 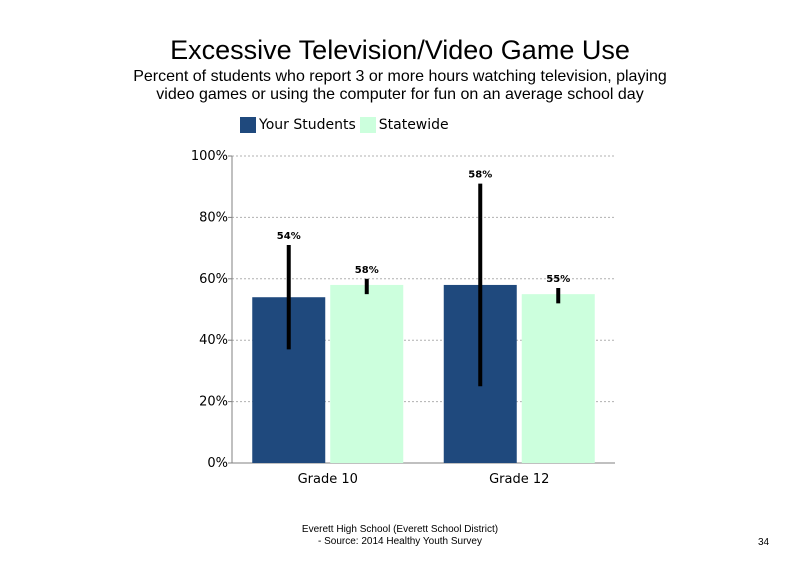 What do you see at coordinates (764, 542) in the screenshot?
I see `page-number: 34` at bounding box center [764, 542].